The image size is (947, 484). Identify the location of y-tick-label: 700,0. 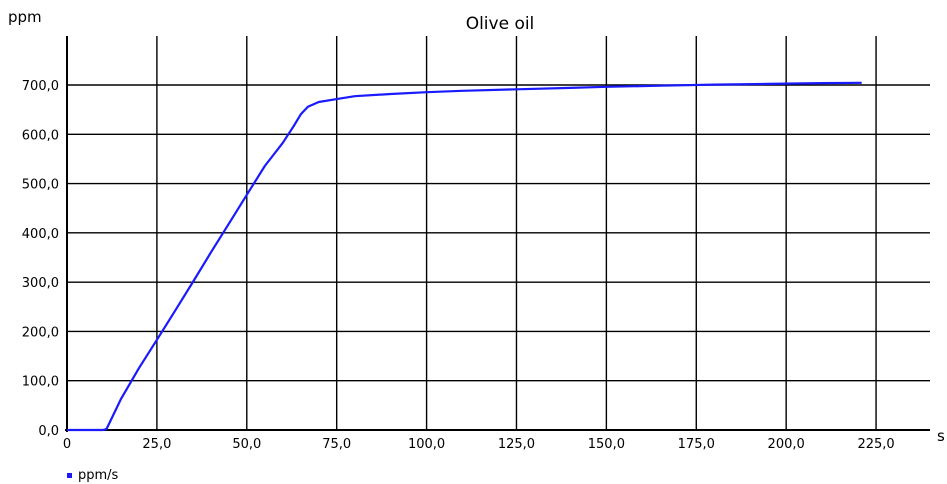
(40, 86).